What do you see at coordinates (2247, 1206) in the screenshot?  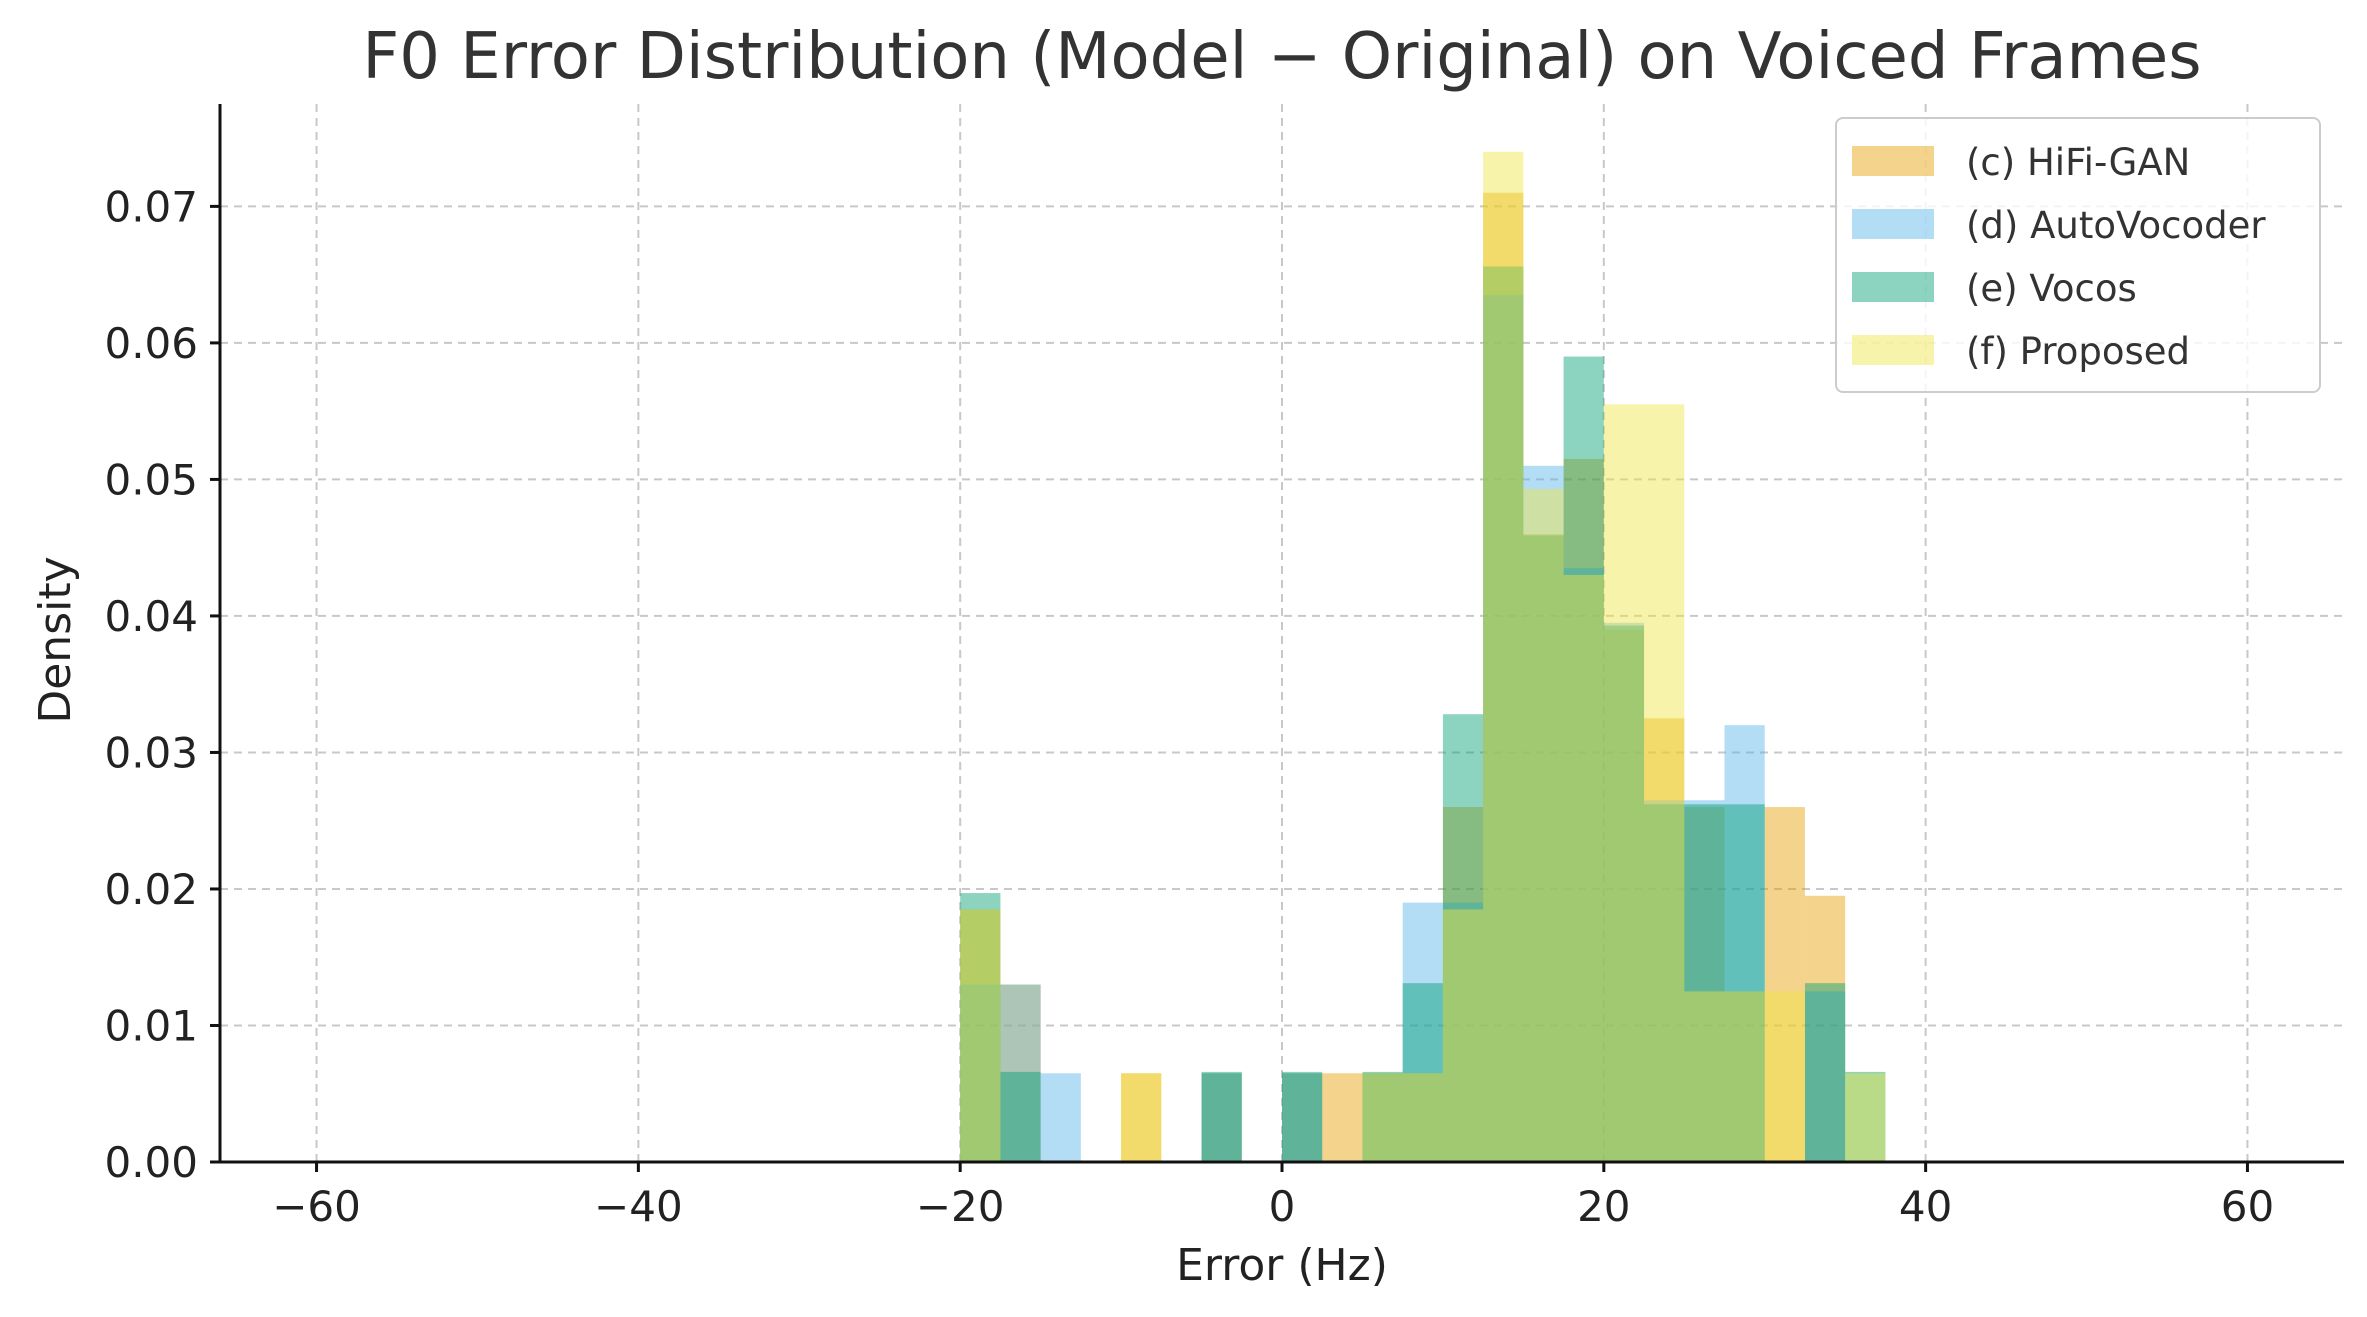 I see `x-tick-label: 60` at bounding box center [2247, 1206].